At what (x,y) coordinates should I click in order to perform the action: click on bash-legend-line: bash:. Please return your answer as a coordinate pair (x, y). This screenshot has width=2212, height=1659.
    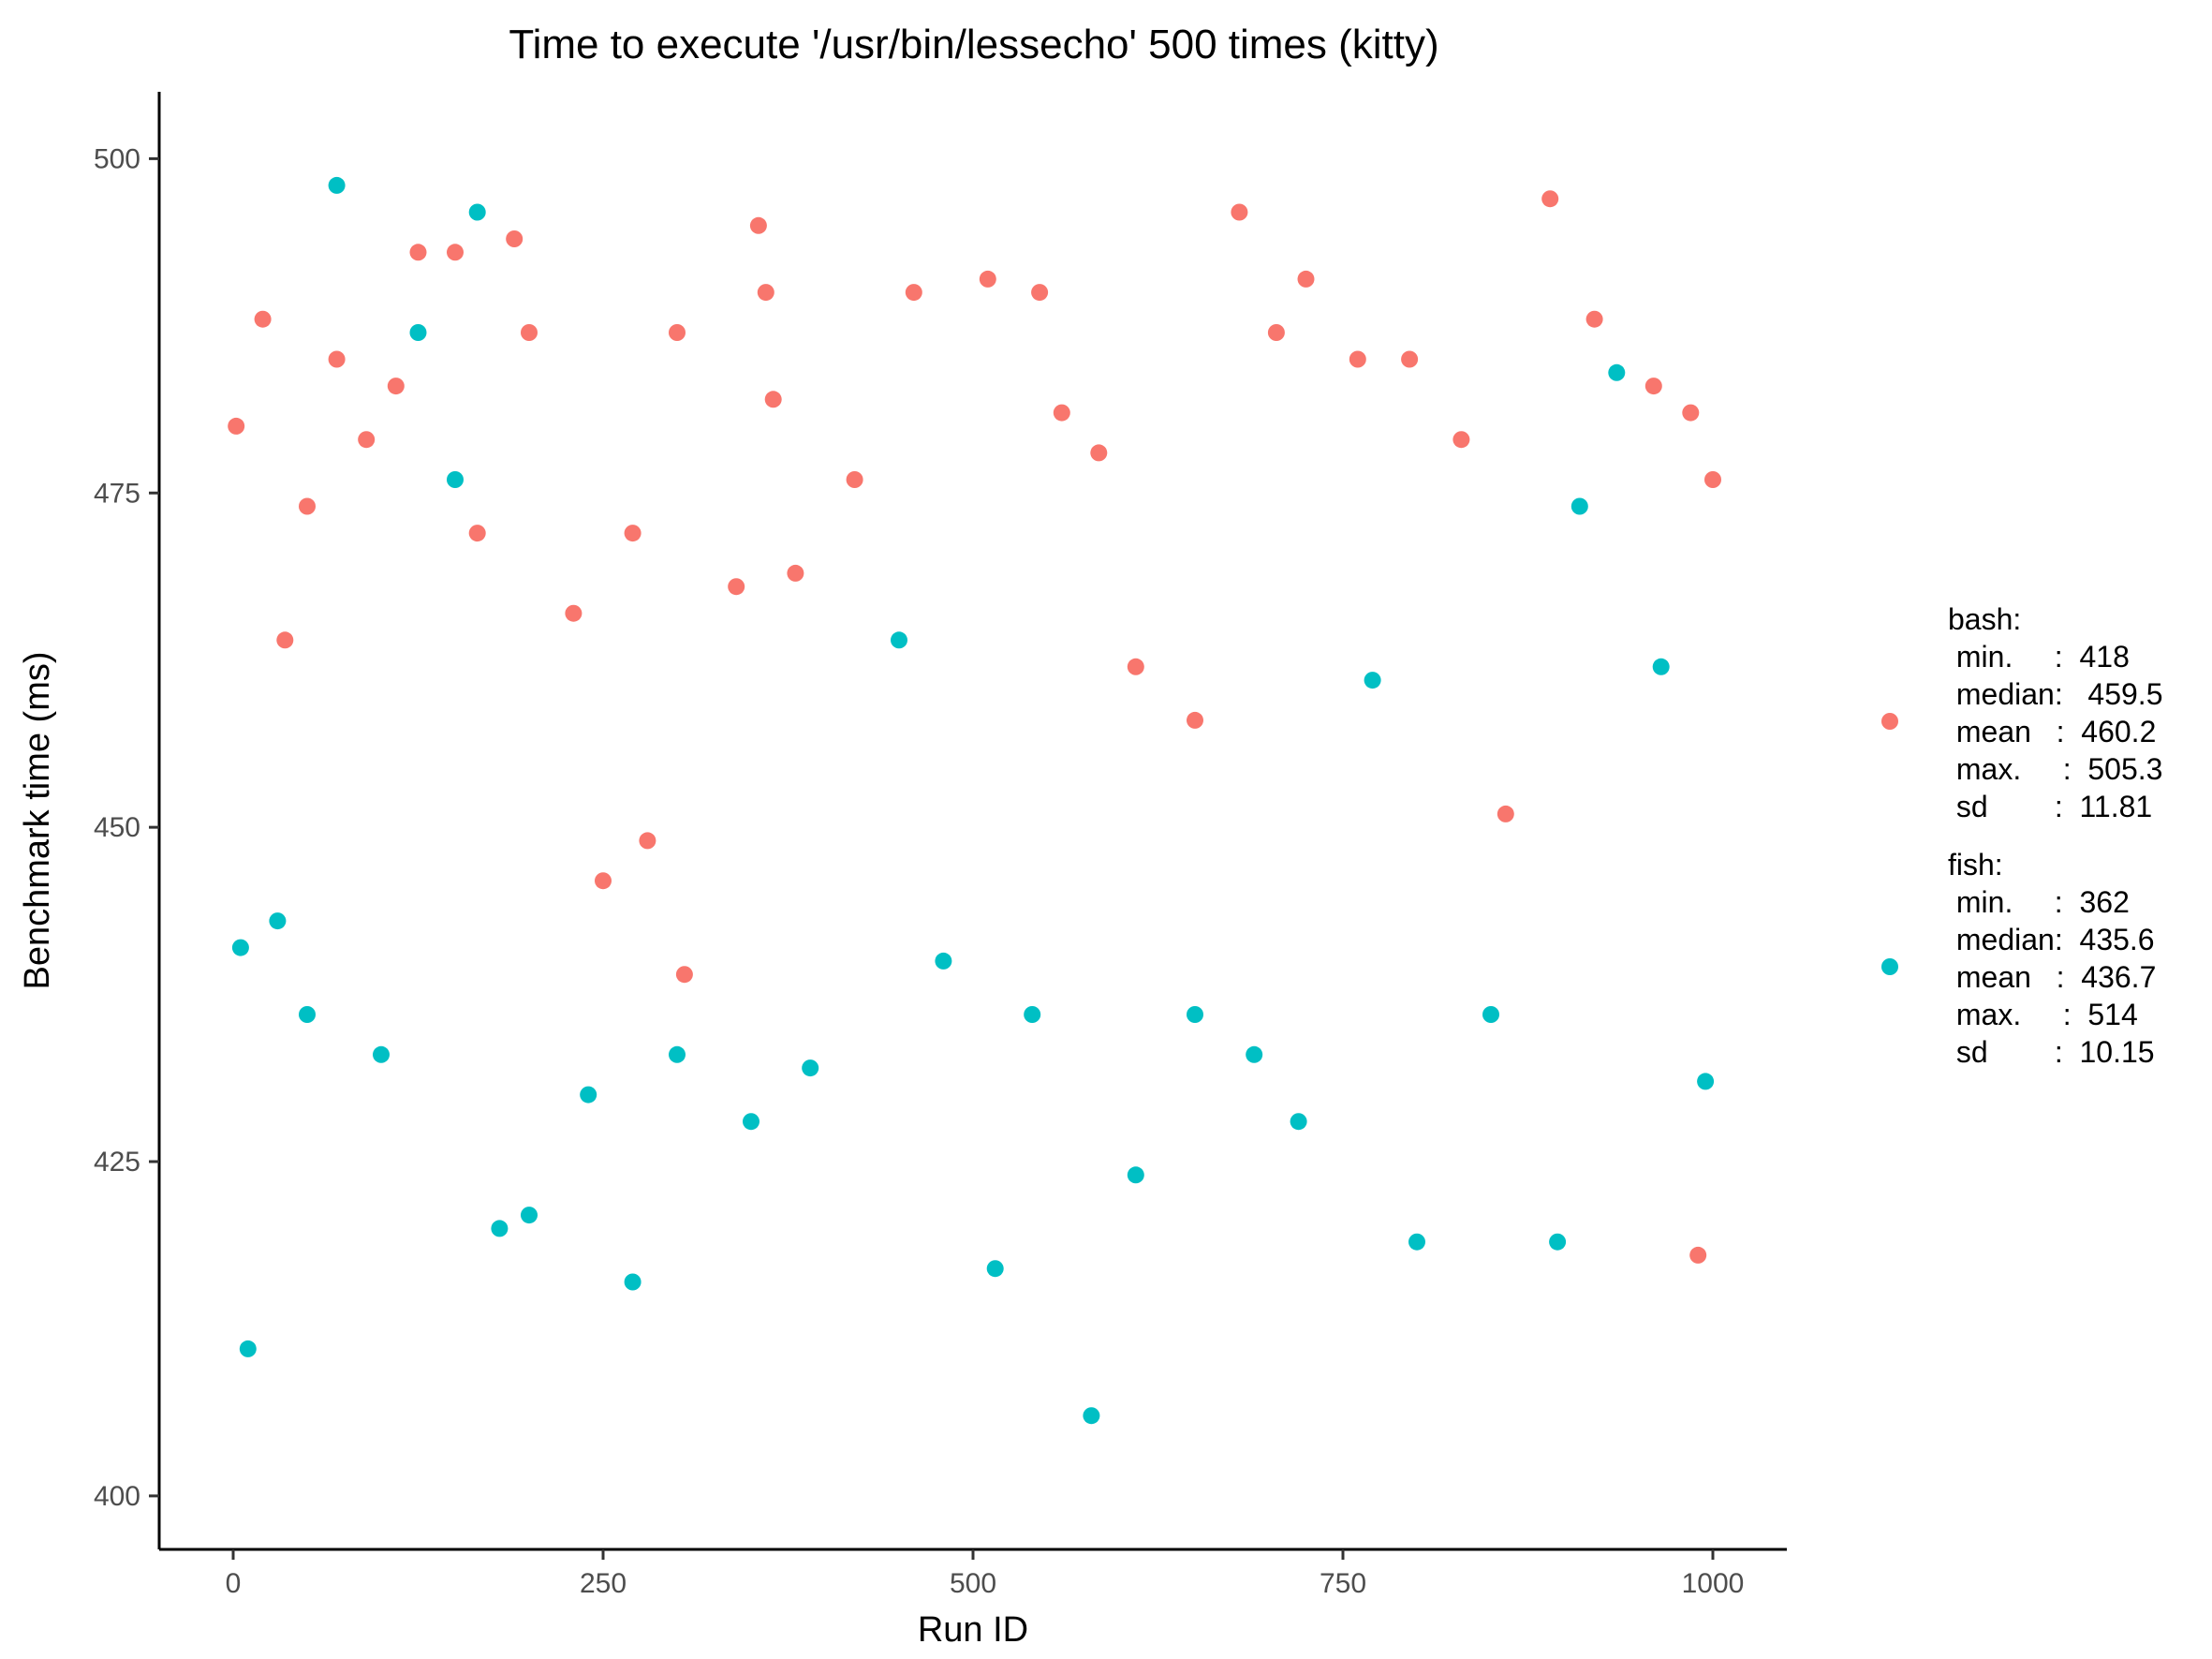
    Looking at the image, I should click on (1985, 619).